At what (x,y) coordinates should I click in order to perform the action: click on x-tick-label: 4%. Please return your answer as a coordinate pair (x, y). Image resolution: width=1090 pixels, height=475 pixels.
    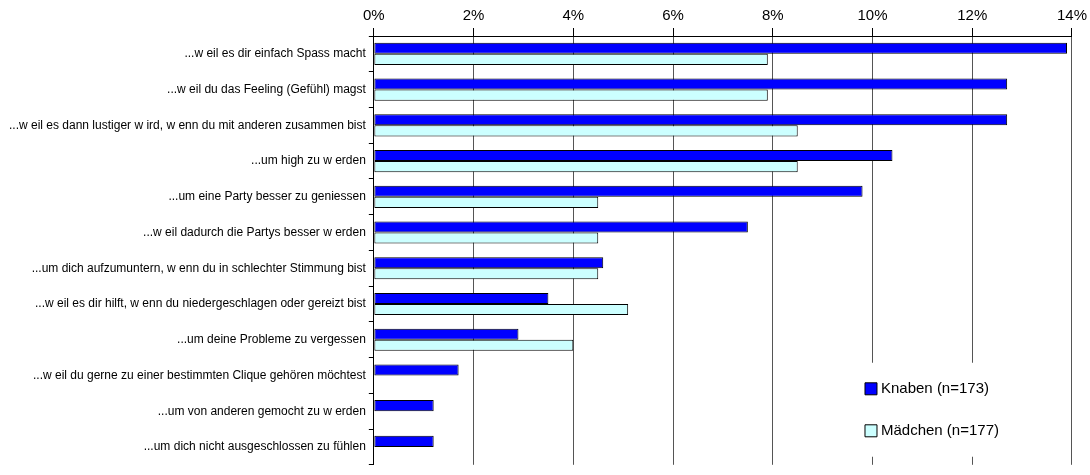
    Looking at the image, I should click on (573, 15).